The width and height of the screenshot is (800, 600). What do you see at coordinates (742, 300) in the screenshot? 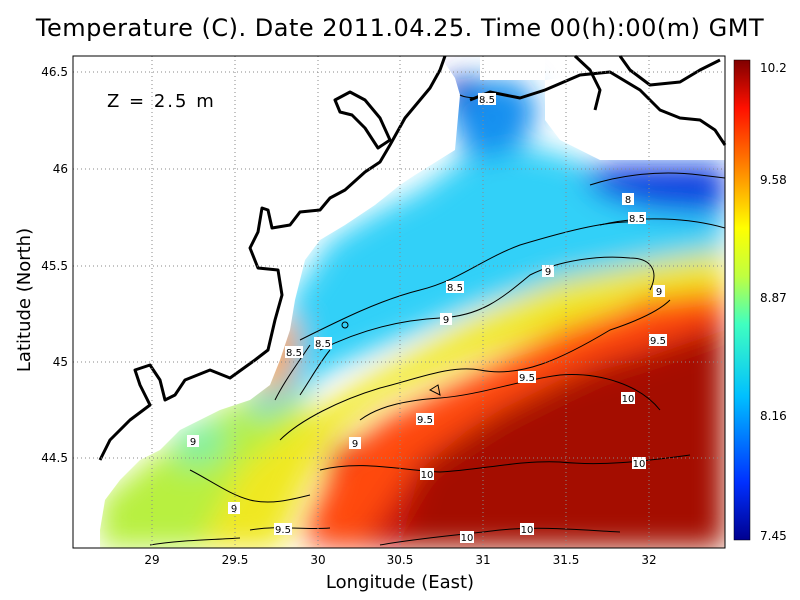
I see `colorbar` at bounding box center [742, 300].